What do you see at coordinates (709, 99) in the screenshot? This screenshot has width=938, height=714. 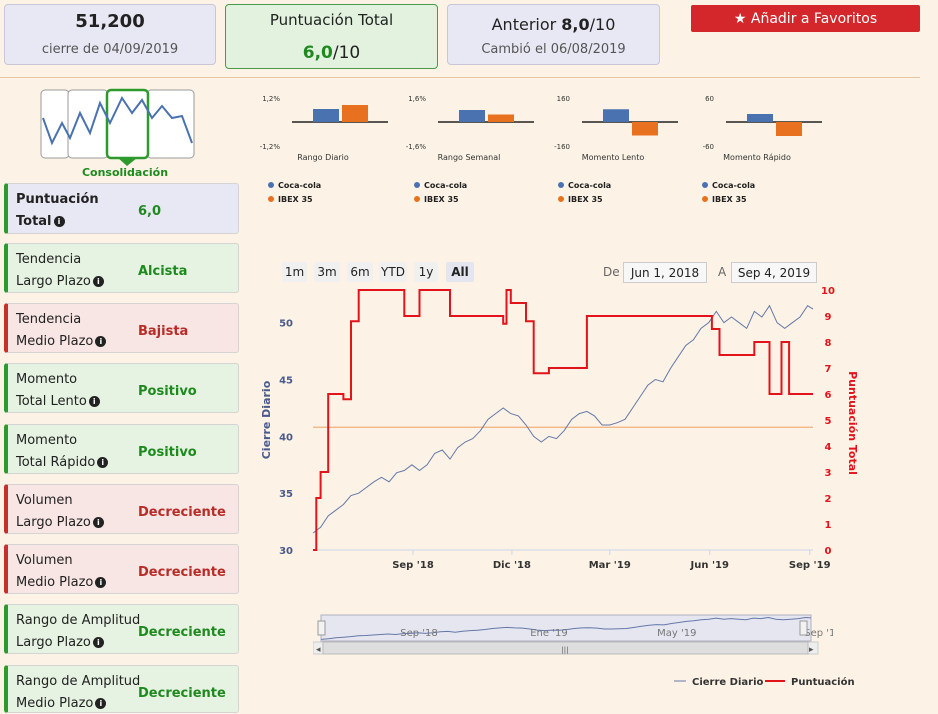 I see `mini-ytick: 60` at bounding box center [709, 99].